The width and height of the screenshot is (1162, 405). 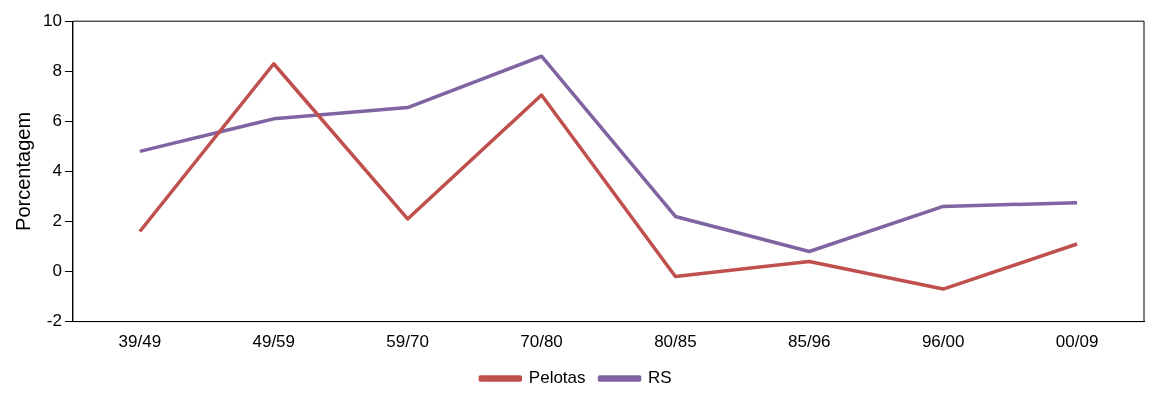 What do you see at coordinates (57, 171) in the screenshot?
I see `y-tick-label: 4` at bounding box center [57, 171].